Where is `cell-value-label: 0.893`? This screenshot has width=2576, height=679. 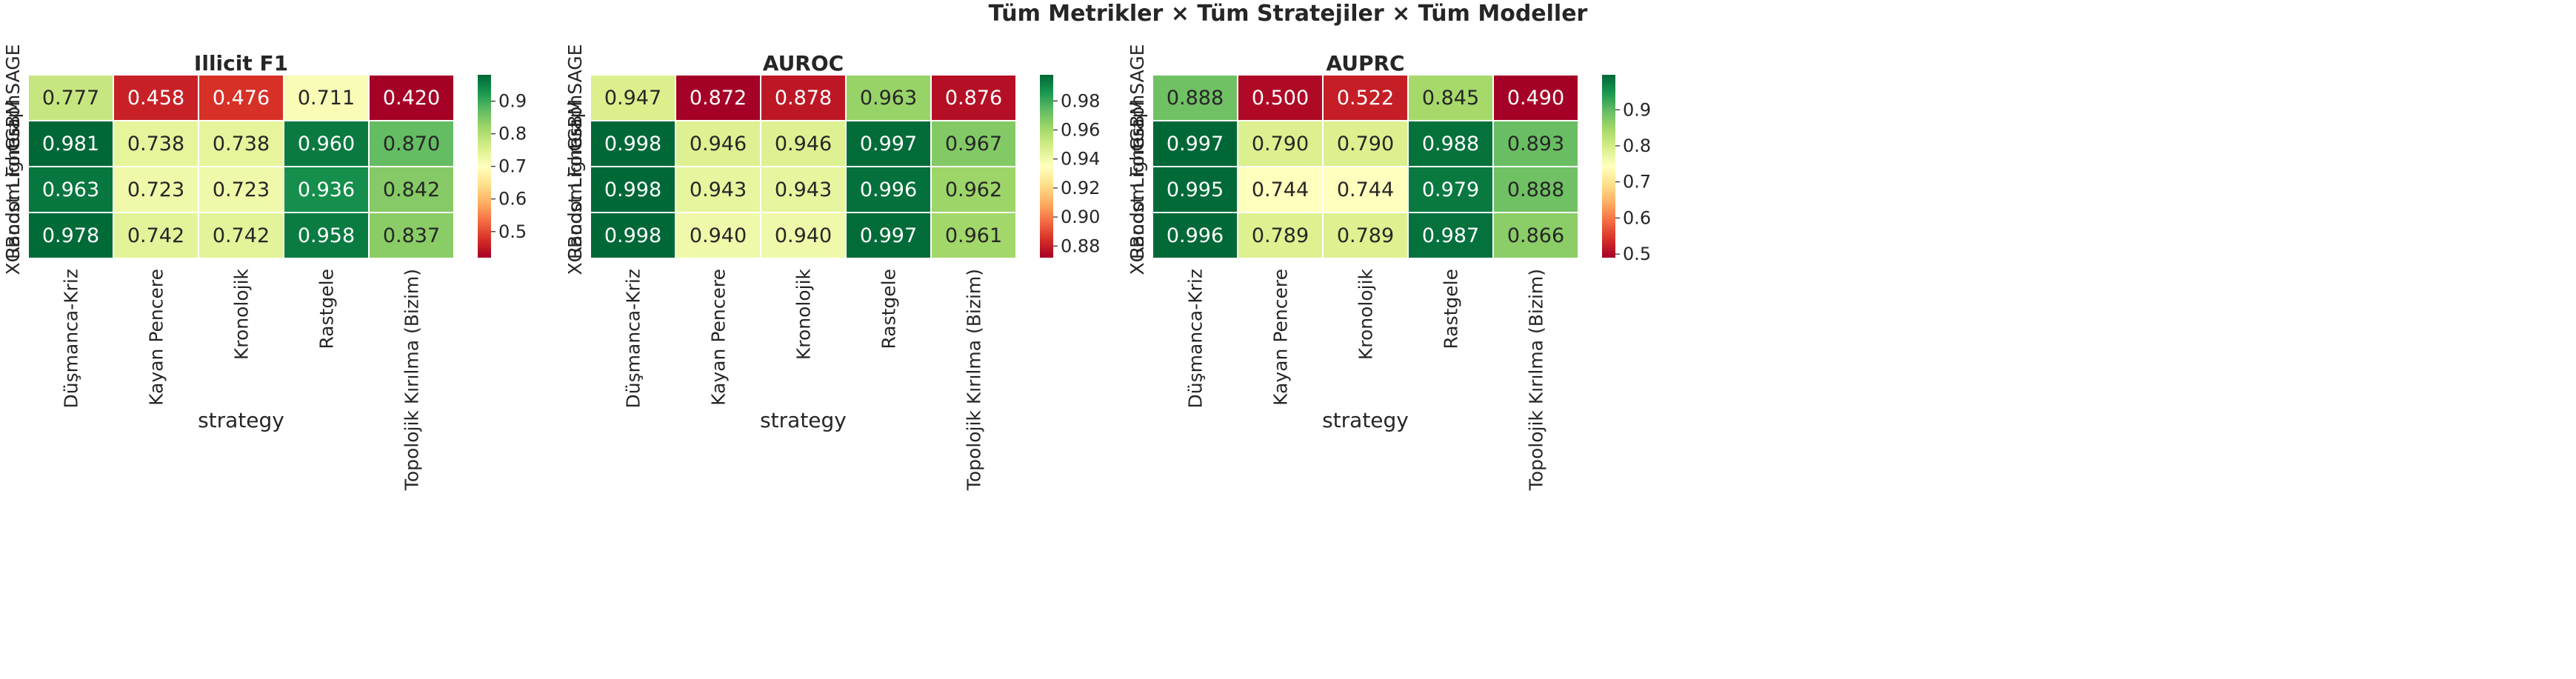 cell-value-label: 0.893 is located at coordinates (1535, 144).